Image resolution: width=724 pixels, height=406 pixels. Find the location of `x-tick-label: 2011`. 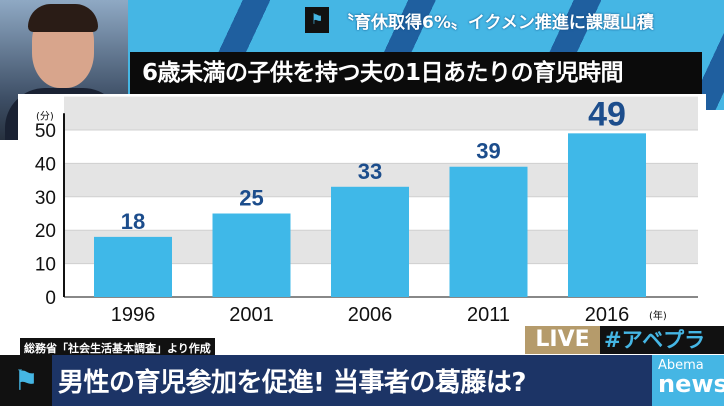

x-tick-label: 2011 is located at coordinates (488, 315).